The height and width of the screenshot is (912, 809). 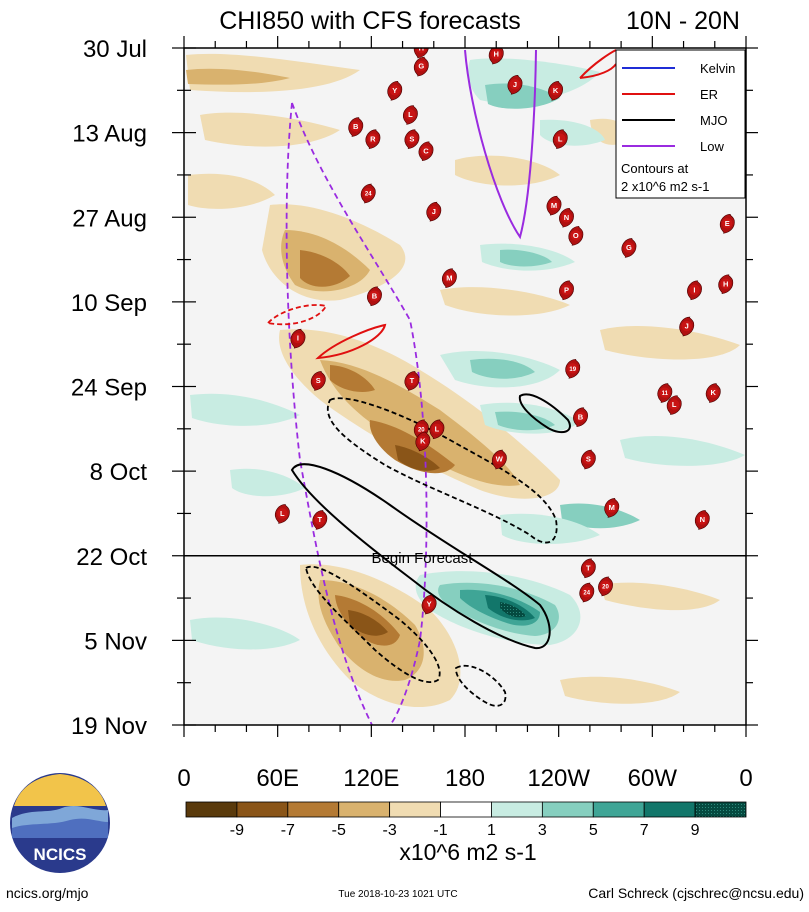 I want to click on x-tick-label: 0, so click(x=183, y=778).